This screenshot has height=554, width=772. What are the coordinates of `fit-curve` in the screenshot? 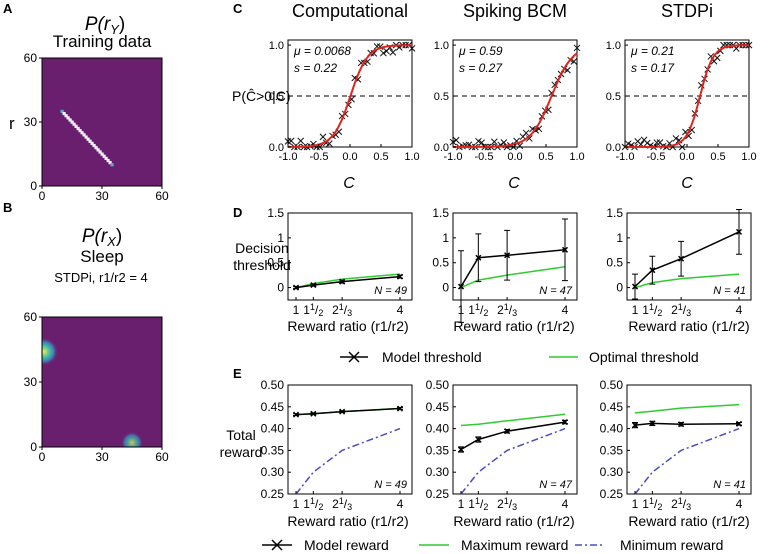 It's located at (687, 96).